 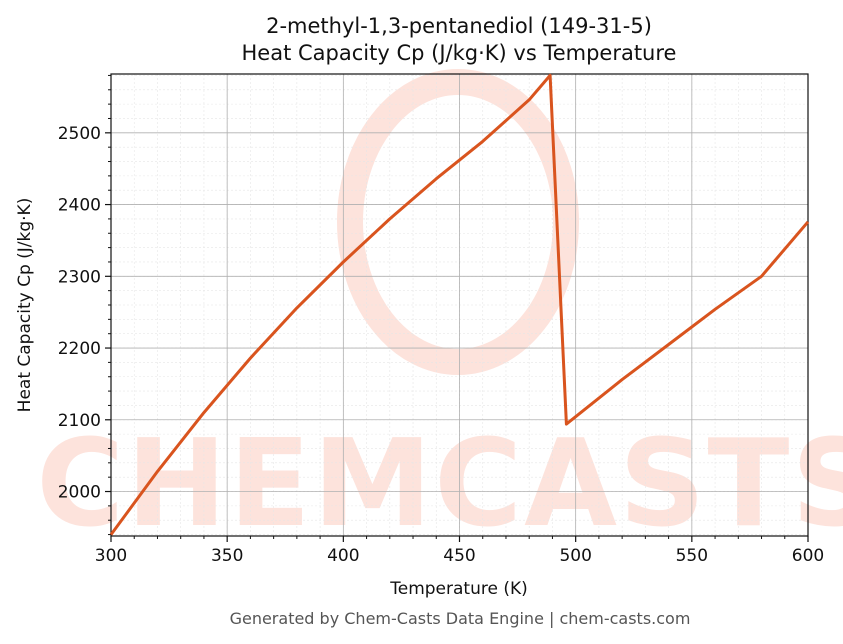 What do you see at coordinates (459, 556) in the screenshot?
I see `x-tick-label: 450` at bounding box center [459, 556].